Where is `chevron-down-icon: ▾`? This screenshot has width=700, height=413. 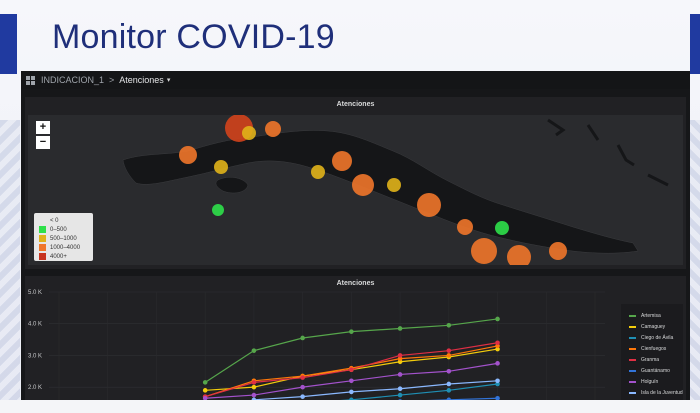 chevron-down-icon: ▾ is located at coordinates (168, 80).